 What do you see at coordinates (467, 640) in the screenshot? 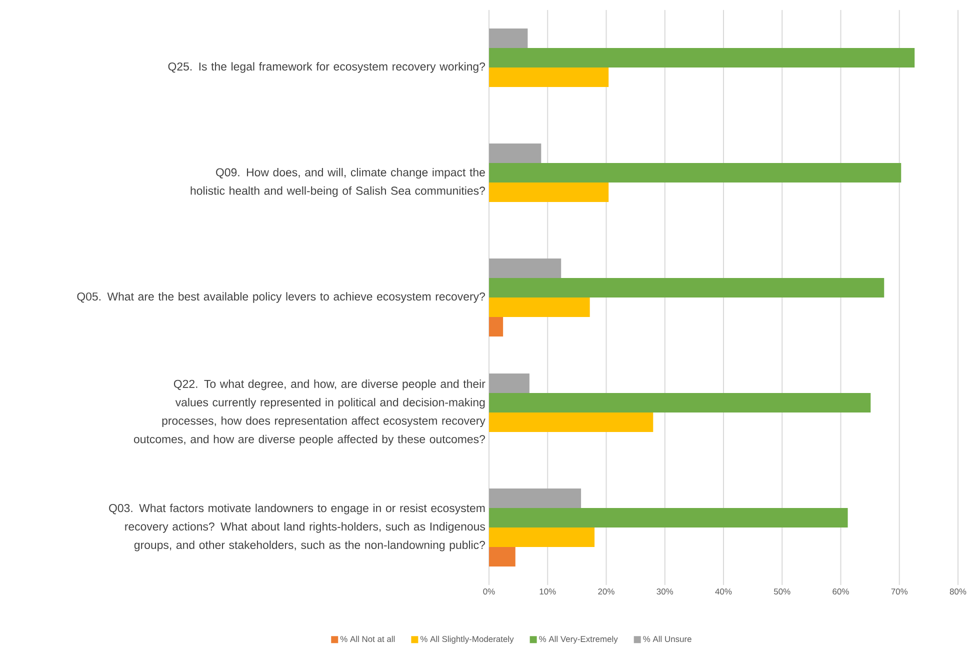
I see `legend-label: % All Slightly-Moderately` at bounding box center [467, 640].